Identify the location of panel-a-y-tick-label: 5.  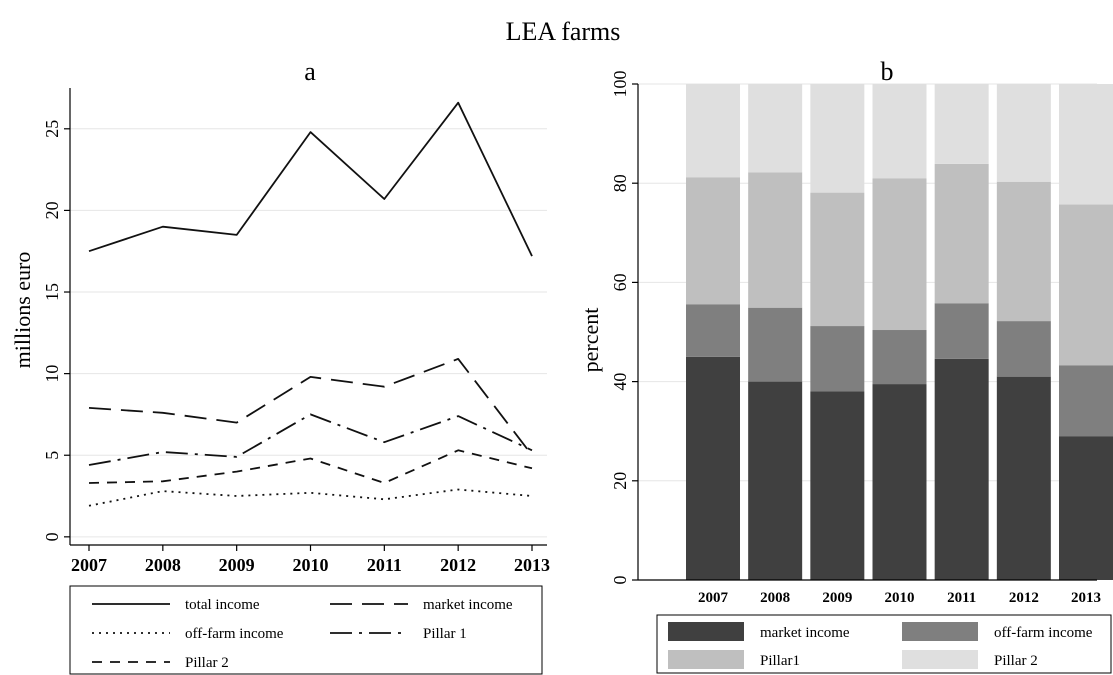
(52, 455).